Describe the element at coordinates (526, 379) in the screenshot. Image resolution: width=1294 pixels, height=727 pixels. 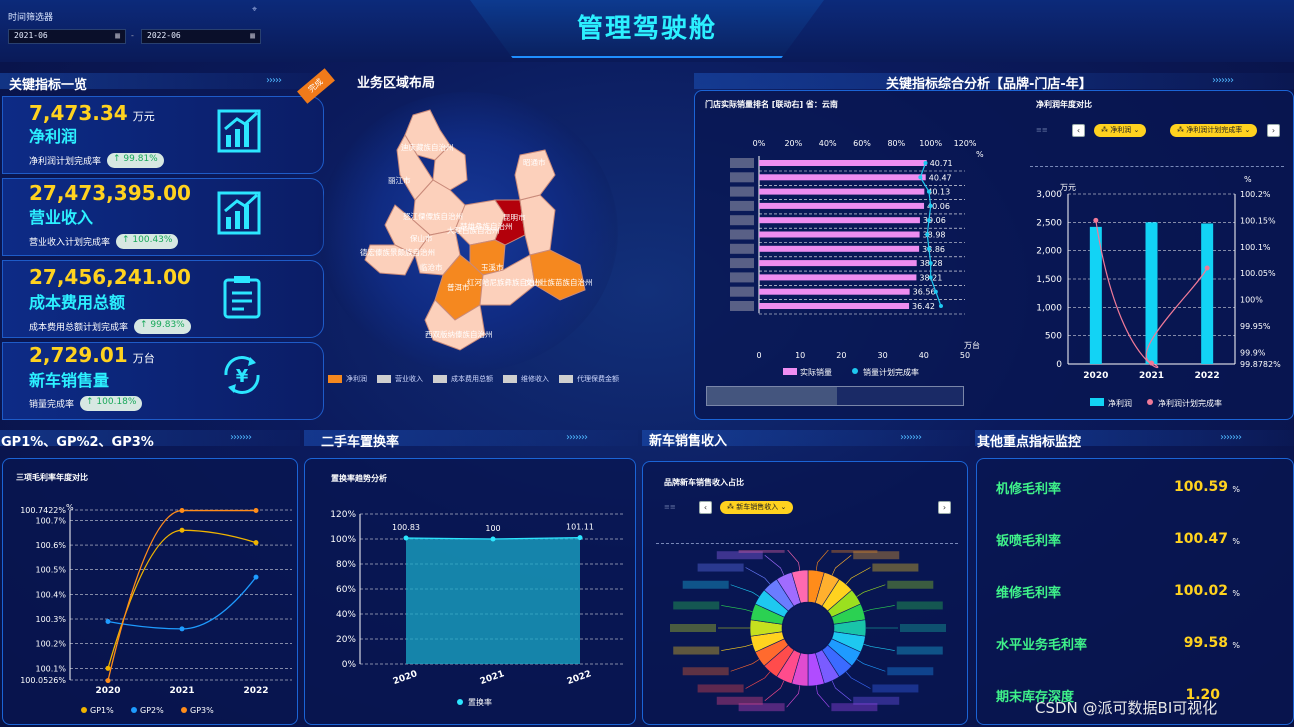
I see `legend-item: 维修收入` at that location.